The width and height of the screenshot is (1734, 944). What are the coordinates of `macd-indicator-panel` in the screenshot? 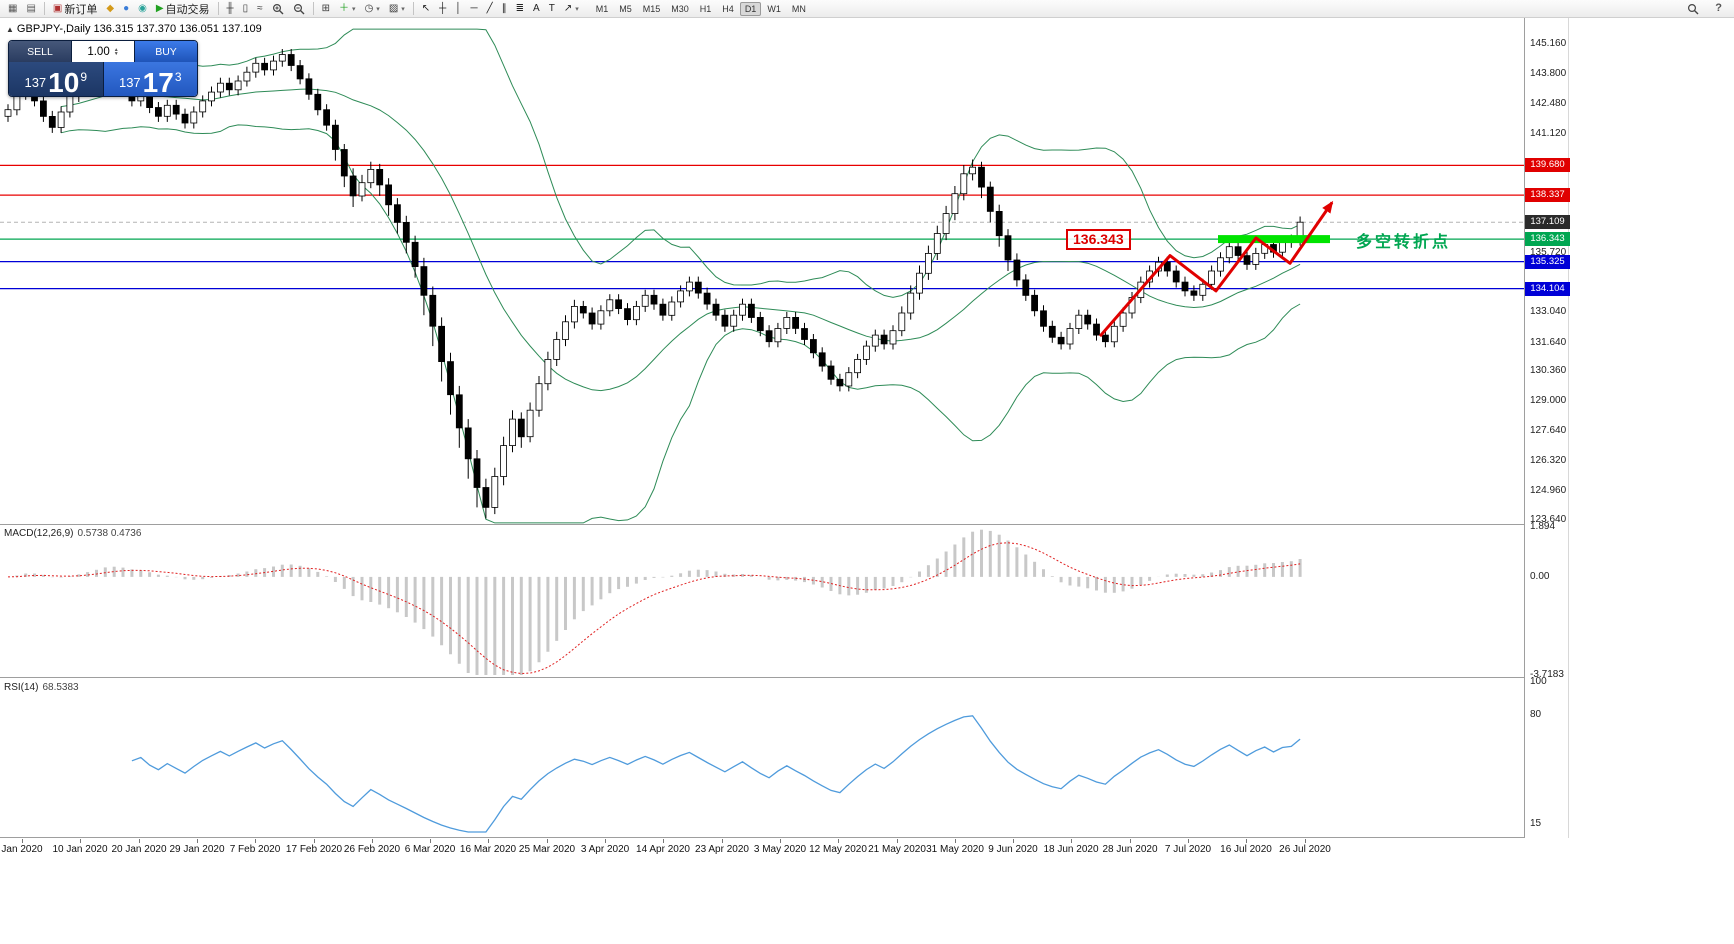 It's located at (762, 601).